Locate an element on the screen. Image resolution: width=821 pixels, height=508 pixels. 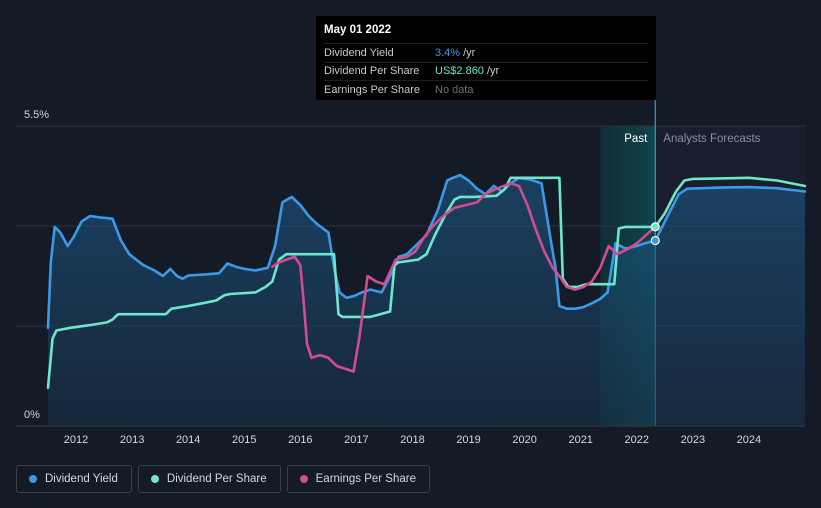
tooltip-label: Dividend Per Share is located at coordinates (372, 71).